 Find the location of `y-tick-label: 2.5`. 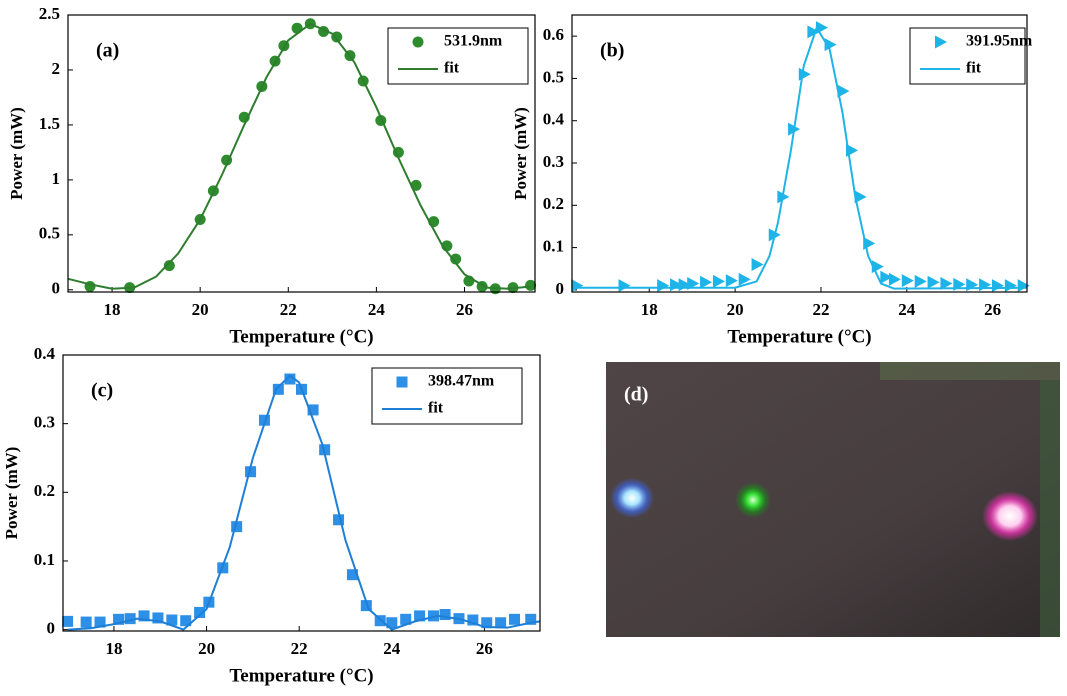

y-tick-label: 2.5 is located at coordinates (49, 13).